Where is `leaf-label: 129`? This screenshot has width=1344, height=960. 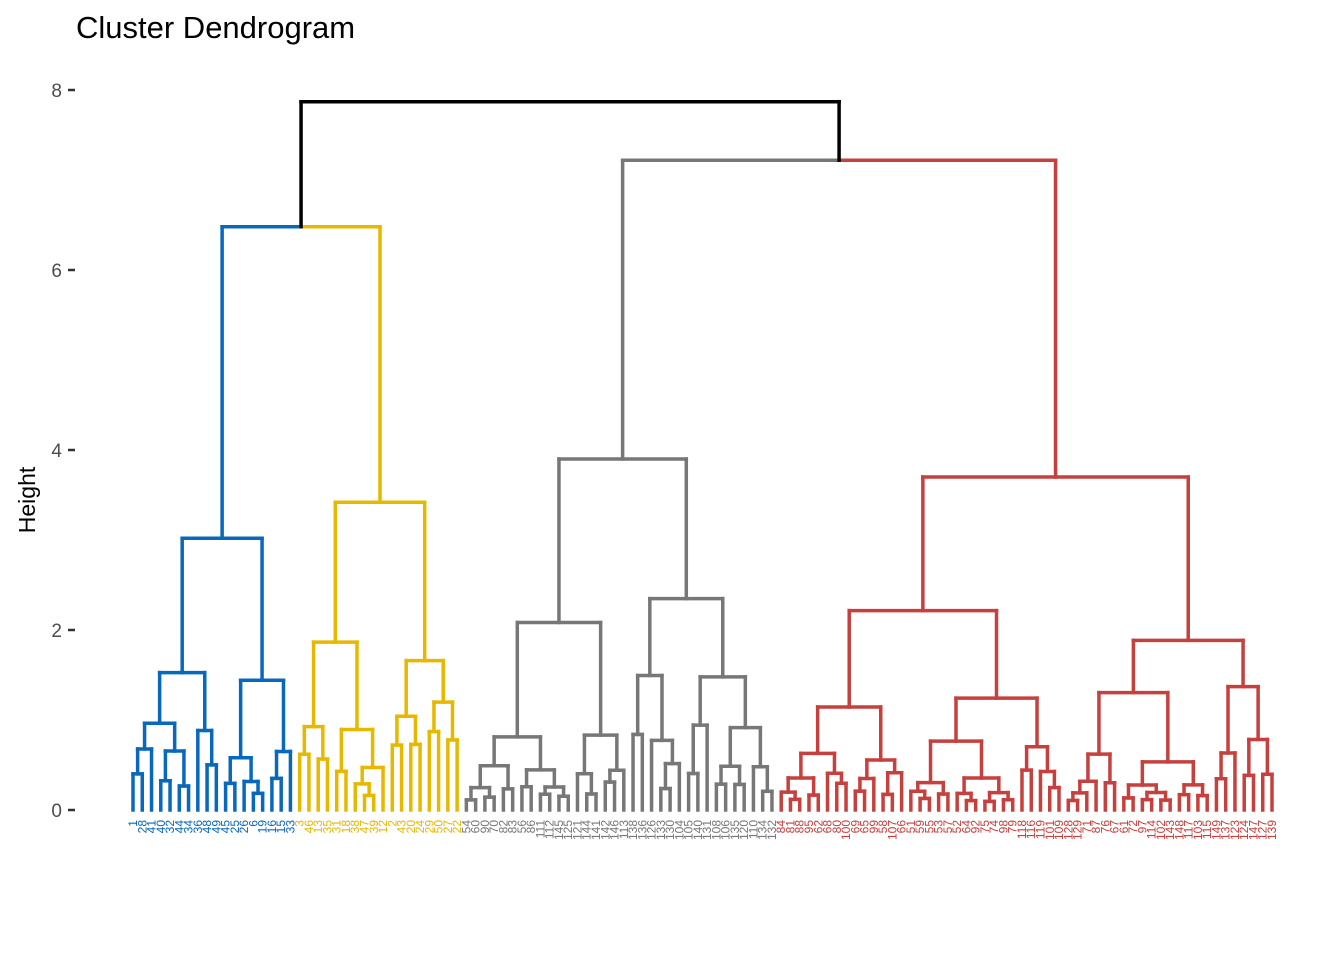 leaf-label: 129 is located at coordinates (1078, 830).